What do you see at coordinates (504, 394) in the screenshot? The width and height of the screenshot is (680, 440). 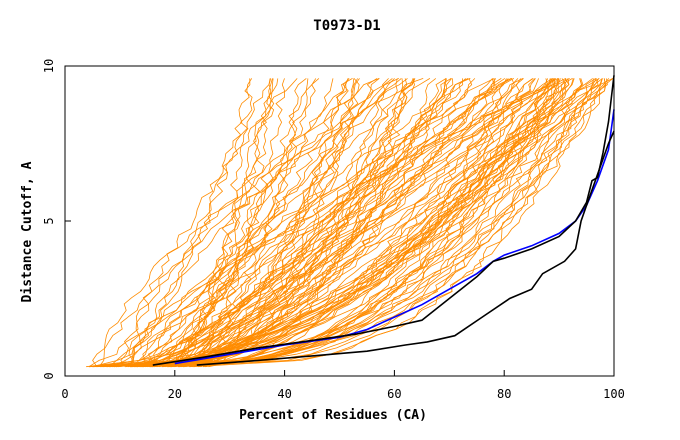 I see `x-tick-label: 80` at bounding box center [504, 394].